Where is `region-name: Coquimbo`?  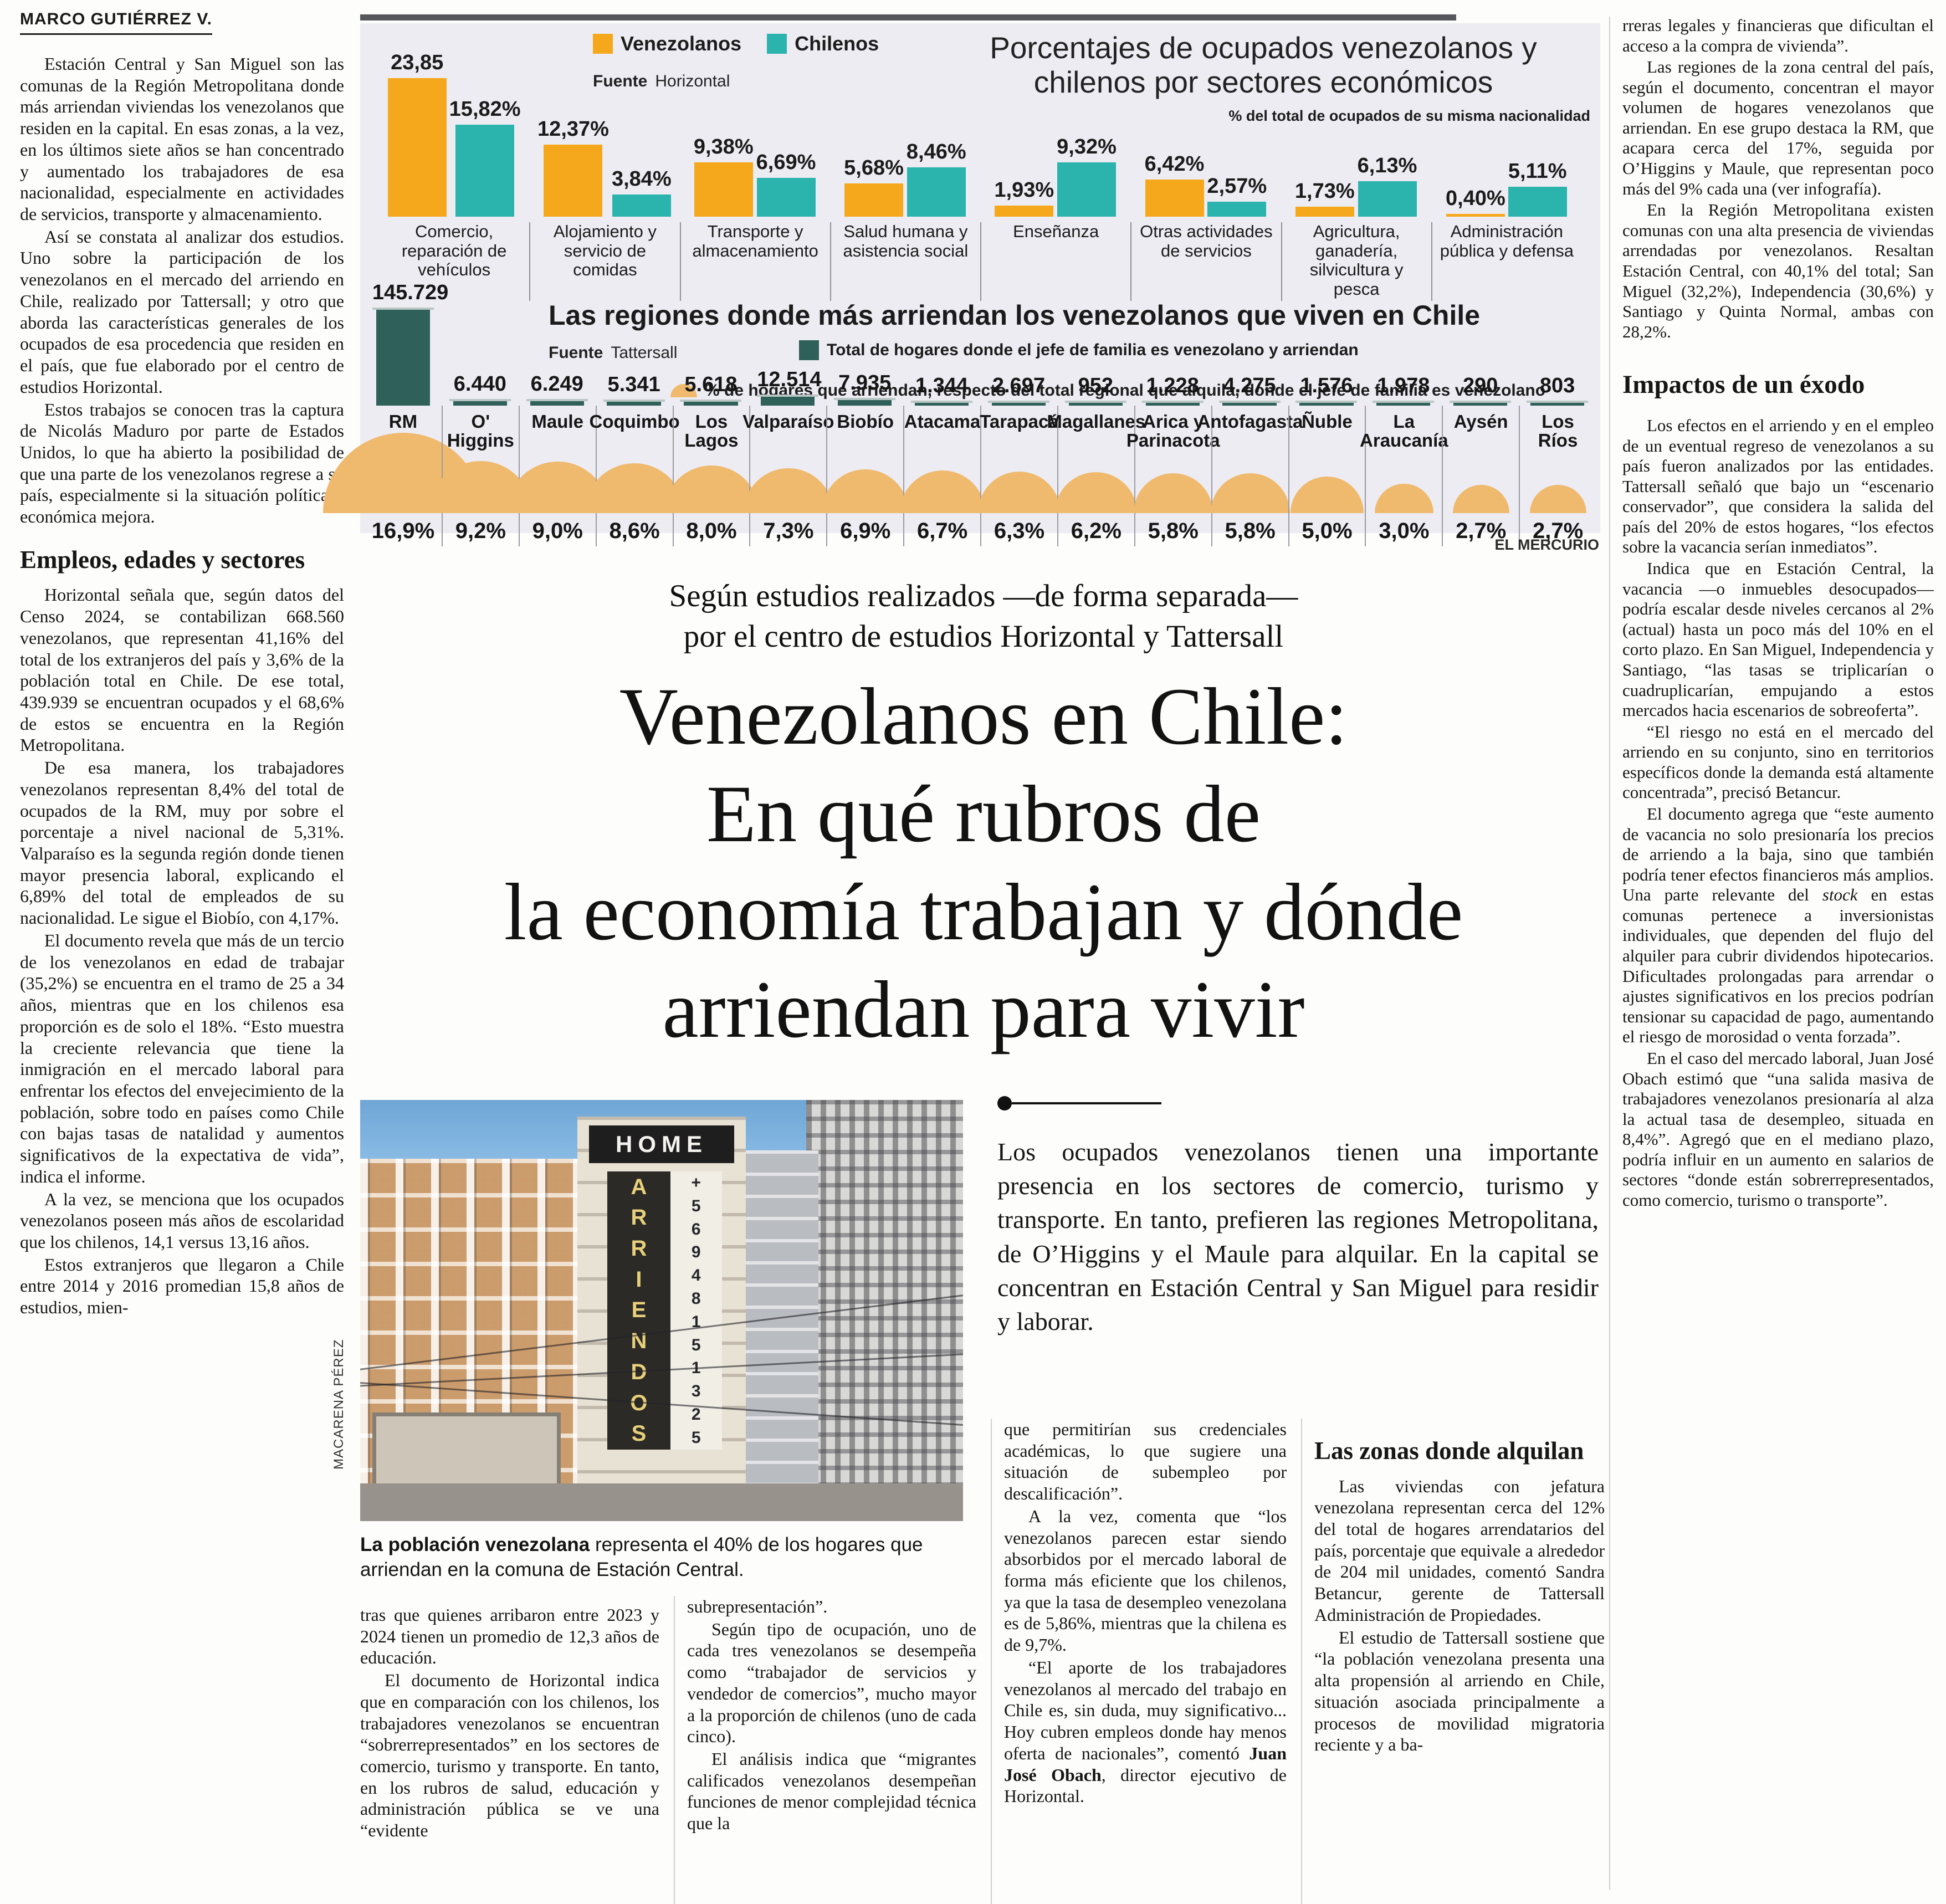 region-name: Coquimbo is located at coordinates (634, 421).